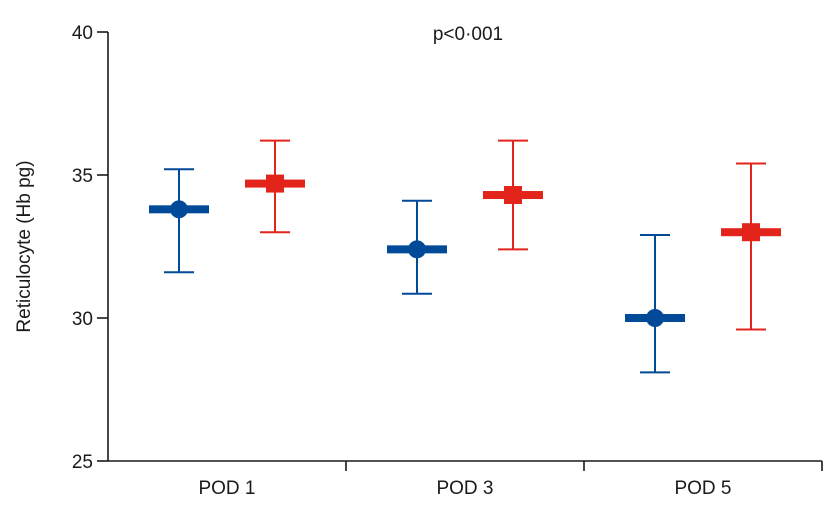  What do you see at coordinates (24, 246) in the screenshot?
I see `y-axis-title: Reticulocyte (Hb pg)` at bounding box center [24, 246].